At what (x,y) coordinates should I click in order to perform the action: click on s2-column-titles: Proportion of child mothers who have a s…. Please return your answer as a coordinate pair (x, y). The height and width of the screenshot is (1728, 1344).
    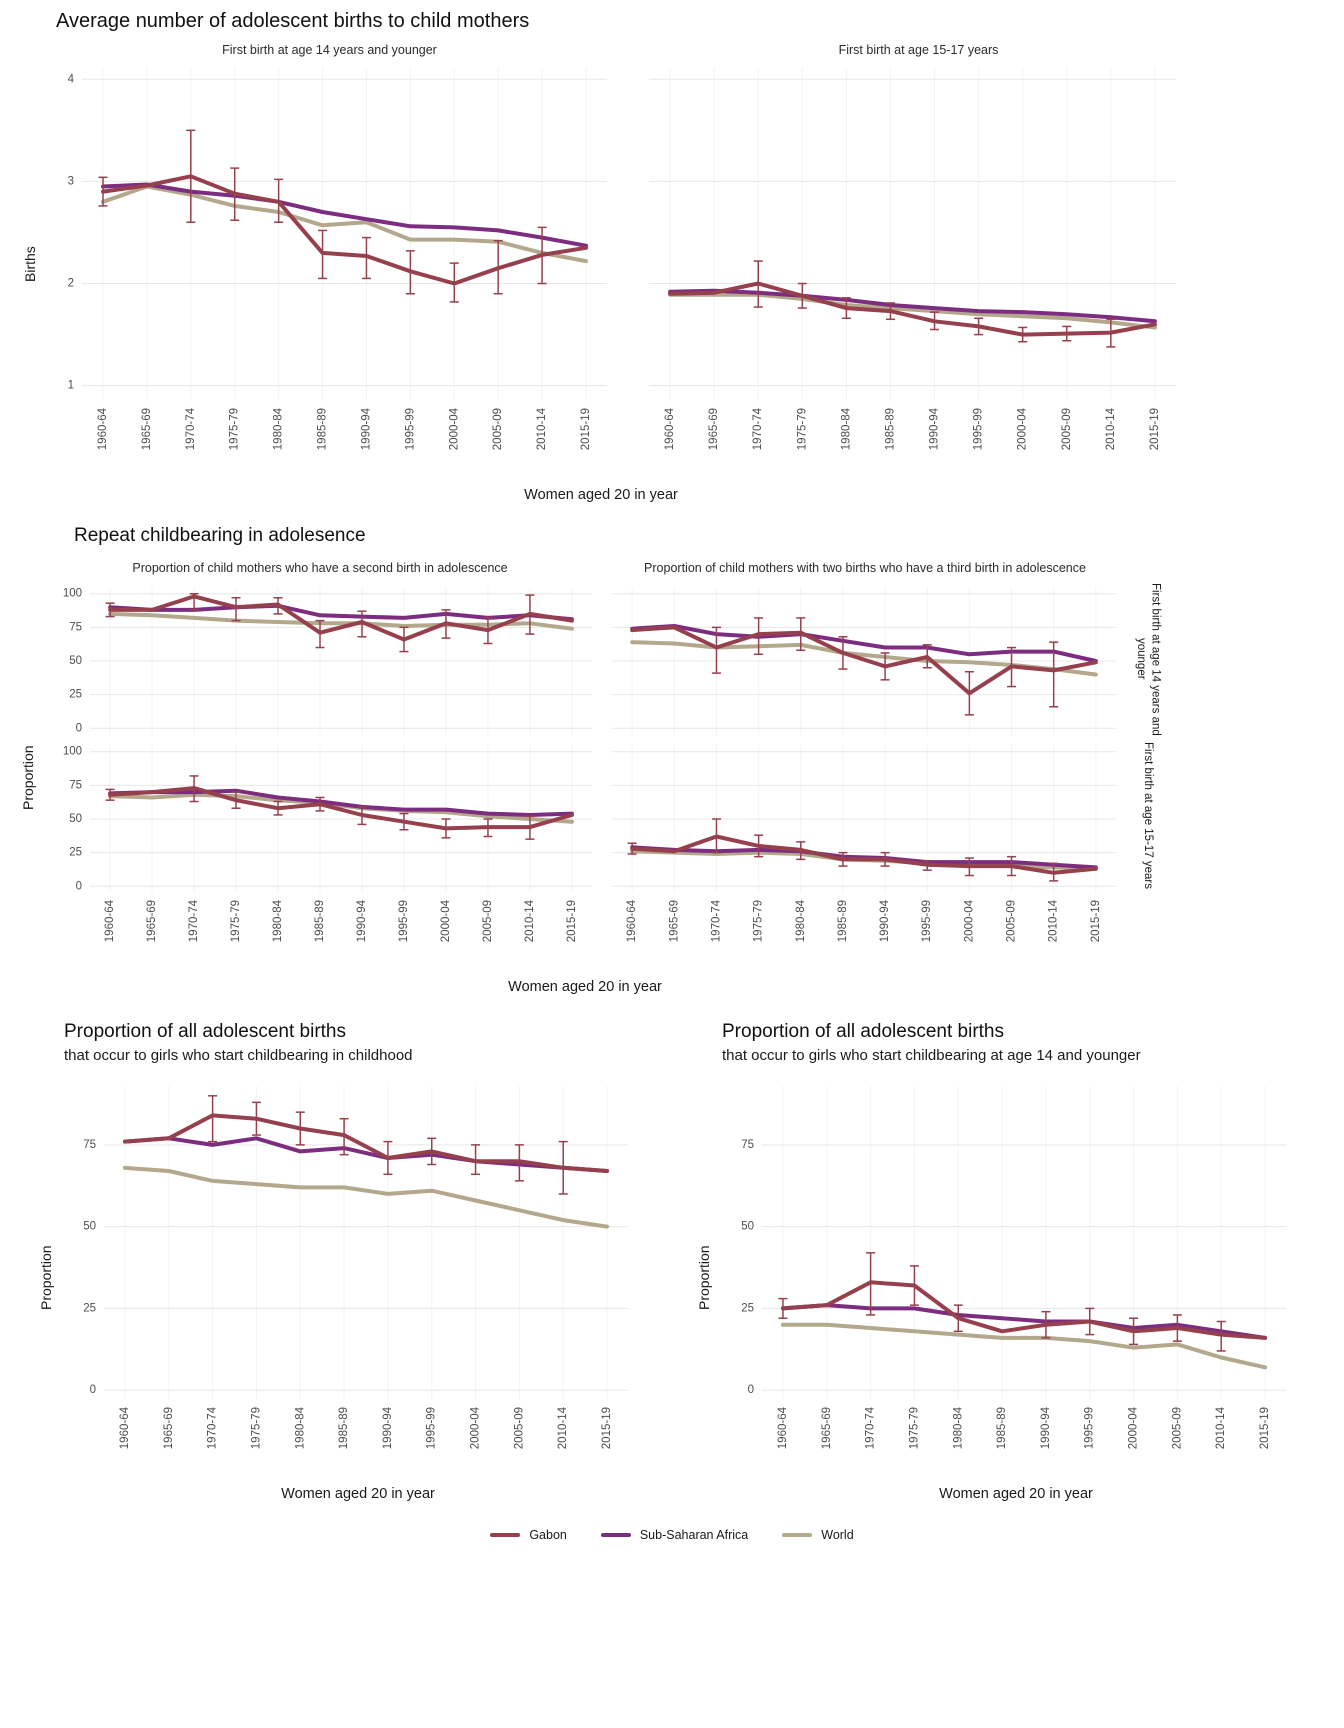
    Looking at the image, I should click on (603, 568).